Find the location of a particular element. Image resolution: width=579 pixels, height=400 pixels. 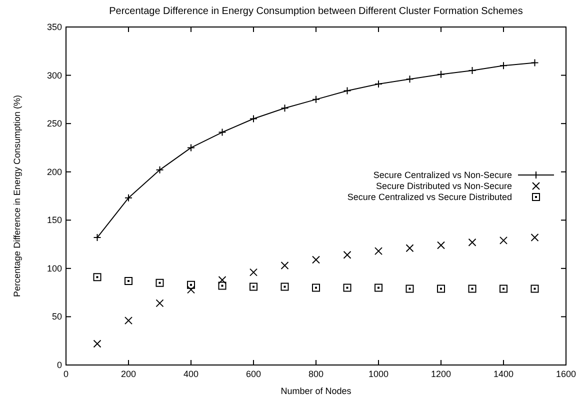

legend-label: Secure Centralized vs Non-Secure is located at coordinates (442, 175).